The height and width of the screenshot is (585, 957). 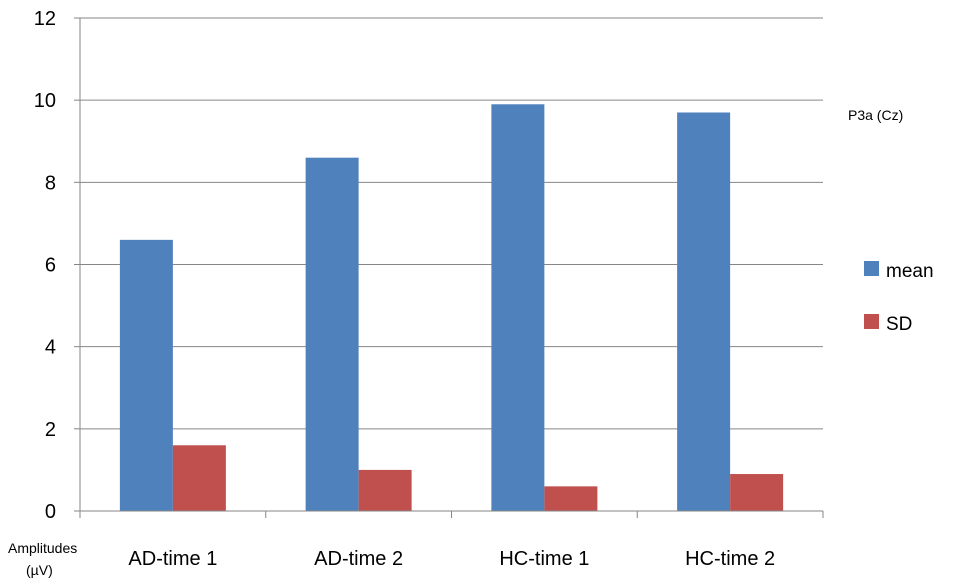 I want to click on legend: mean SD, so click(x=899, y=298).